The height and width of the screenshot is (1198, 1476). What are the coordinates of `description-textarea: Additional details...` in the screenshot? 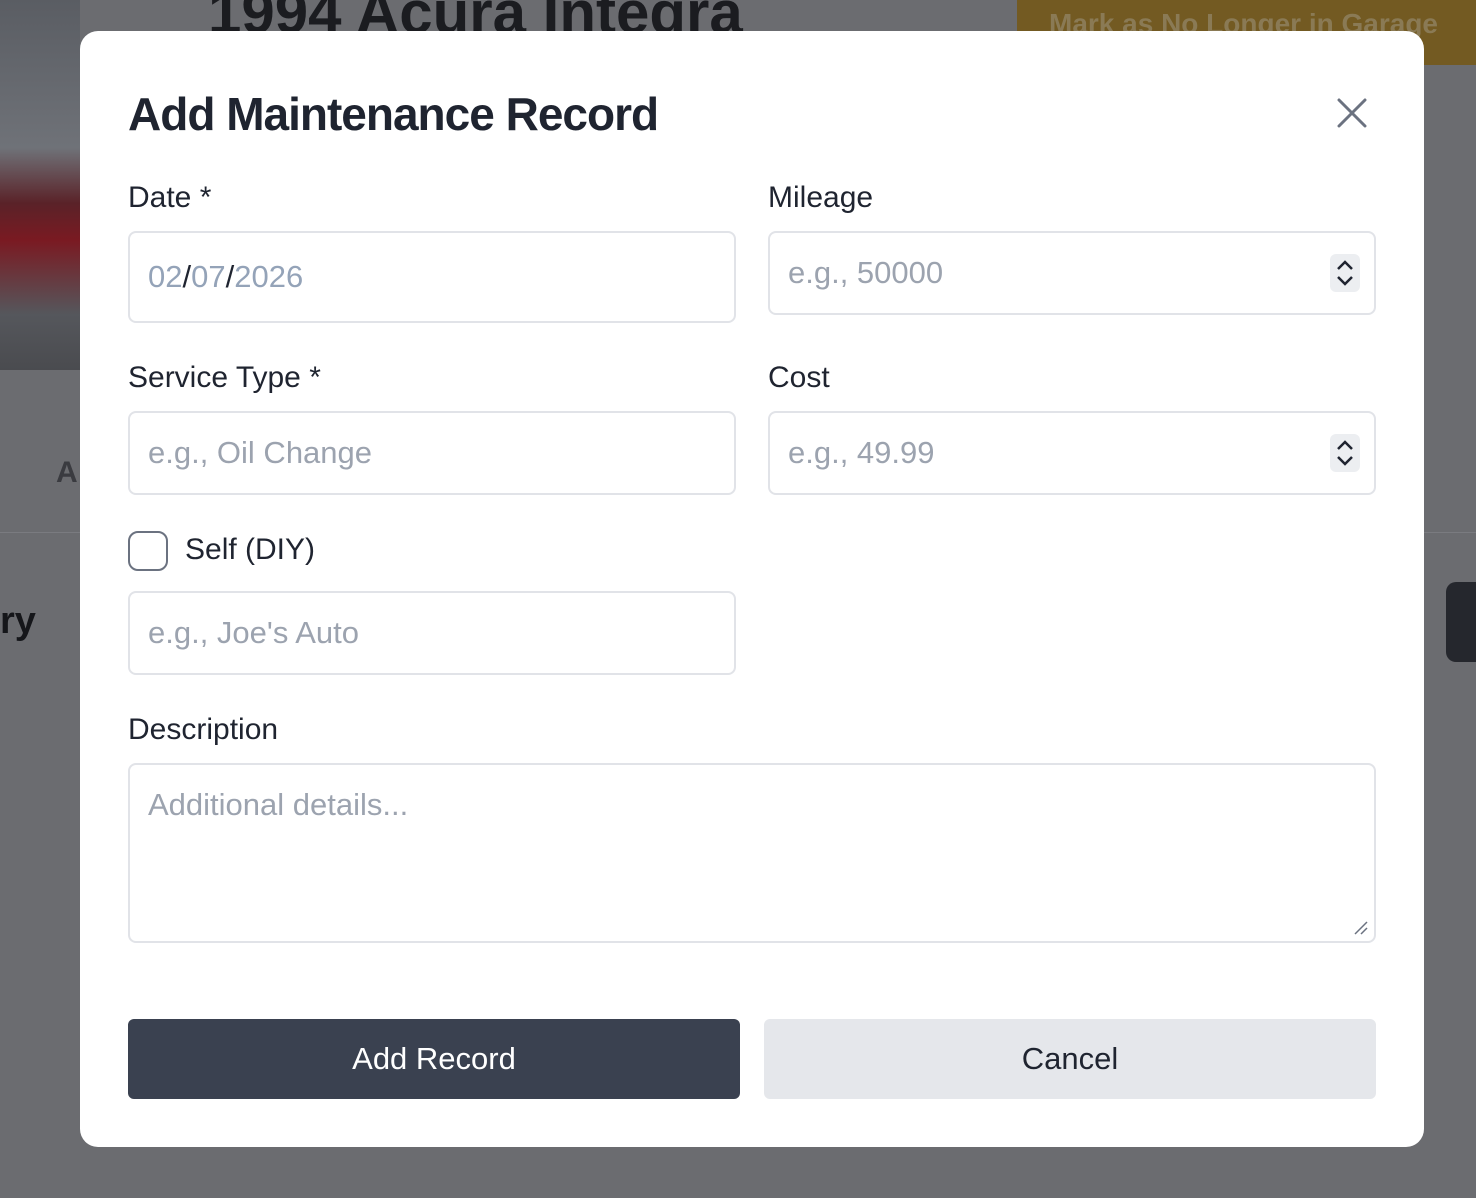 It's located at (752, 853).